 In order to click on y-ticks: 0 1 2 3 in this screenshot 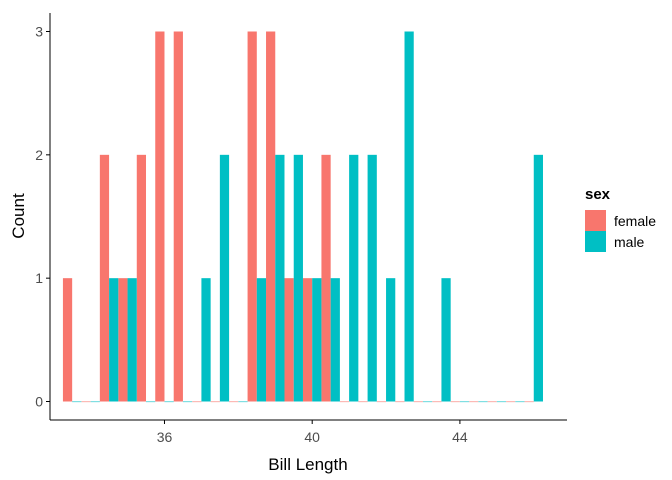, I will do `click(42, 217)`.